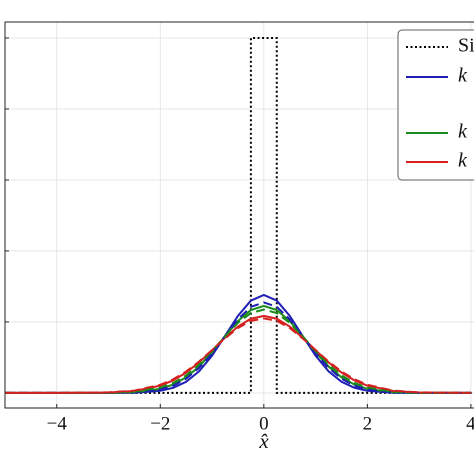 This screenshot has width=474, height=474. What do you see at coordinates (466, 46) in the screenshot?
I see `legend-label: Si` at bounding box center [466, 46].